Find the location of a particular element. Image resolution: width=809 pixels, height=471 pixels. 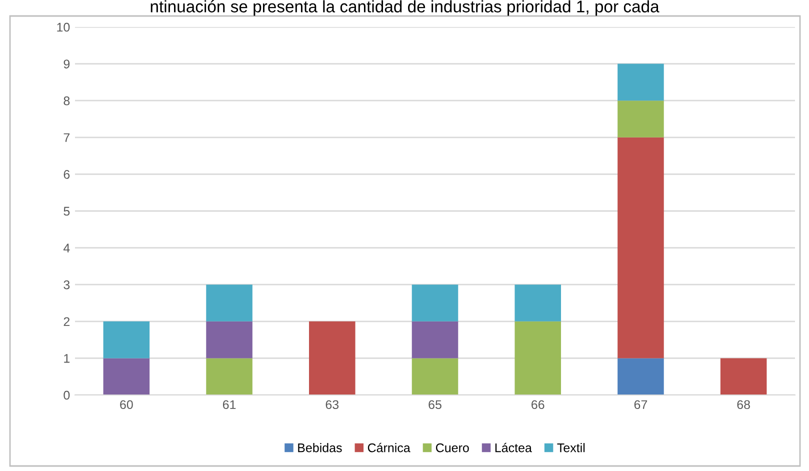

x-tick-label: 67 is located at coordinates (641, 405).